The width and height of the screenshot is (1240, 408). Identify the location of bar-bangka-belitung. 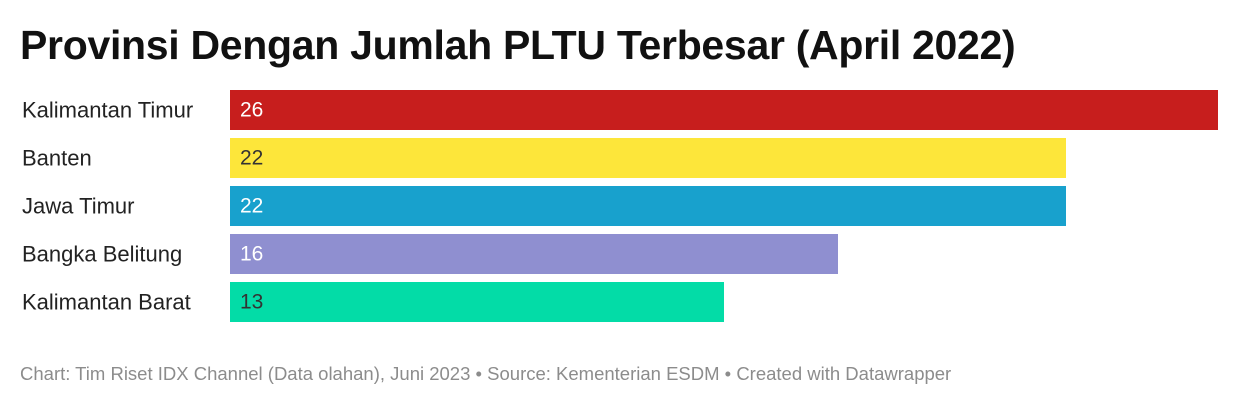
(534, 254).